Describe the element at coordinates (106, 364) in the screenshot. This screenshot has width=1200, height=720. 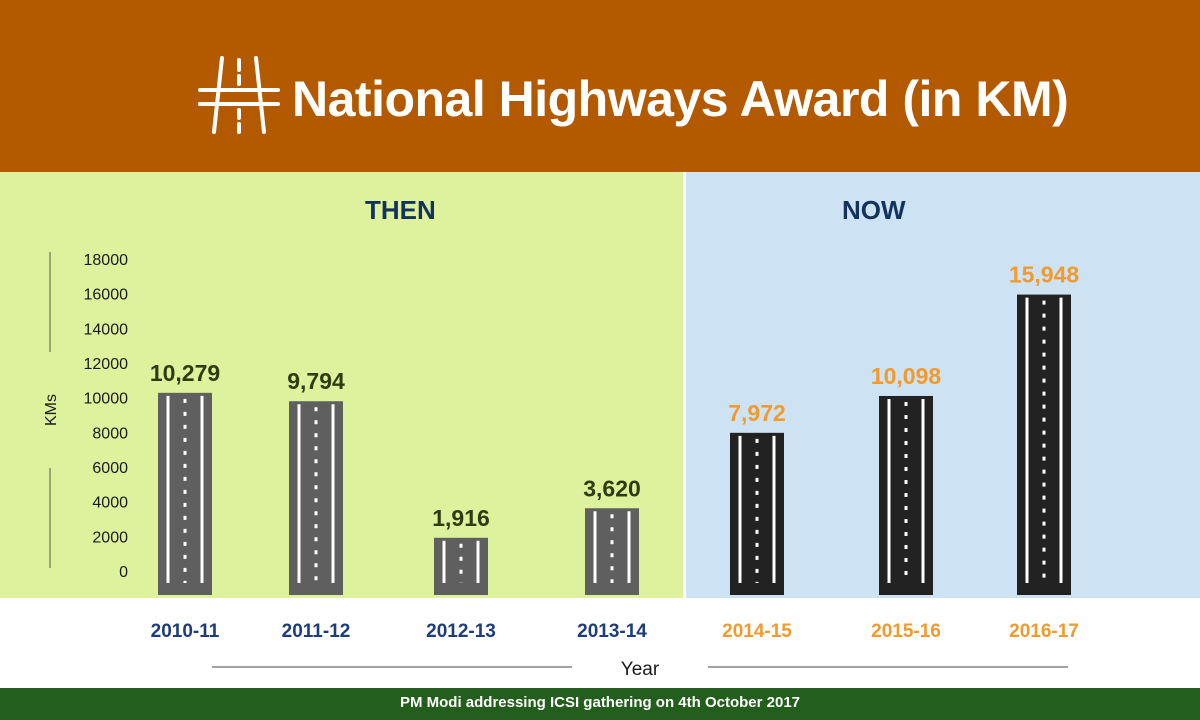
I see `y-tick-label: 12000` at that location.